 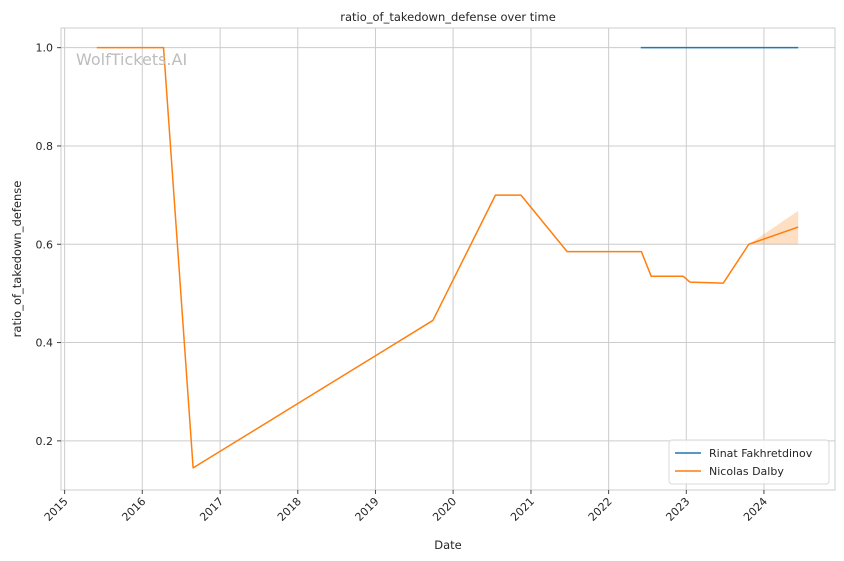 What do you see at coordinates (448, 545) in the screenshot?
I see `x-axis-label: Date` at bounding box center [448, 545].